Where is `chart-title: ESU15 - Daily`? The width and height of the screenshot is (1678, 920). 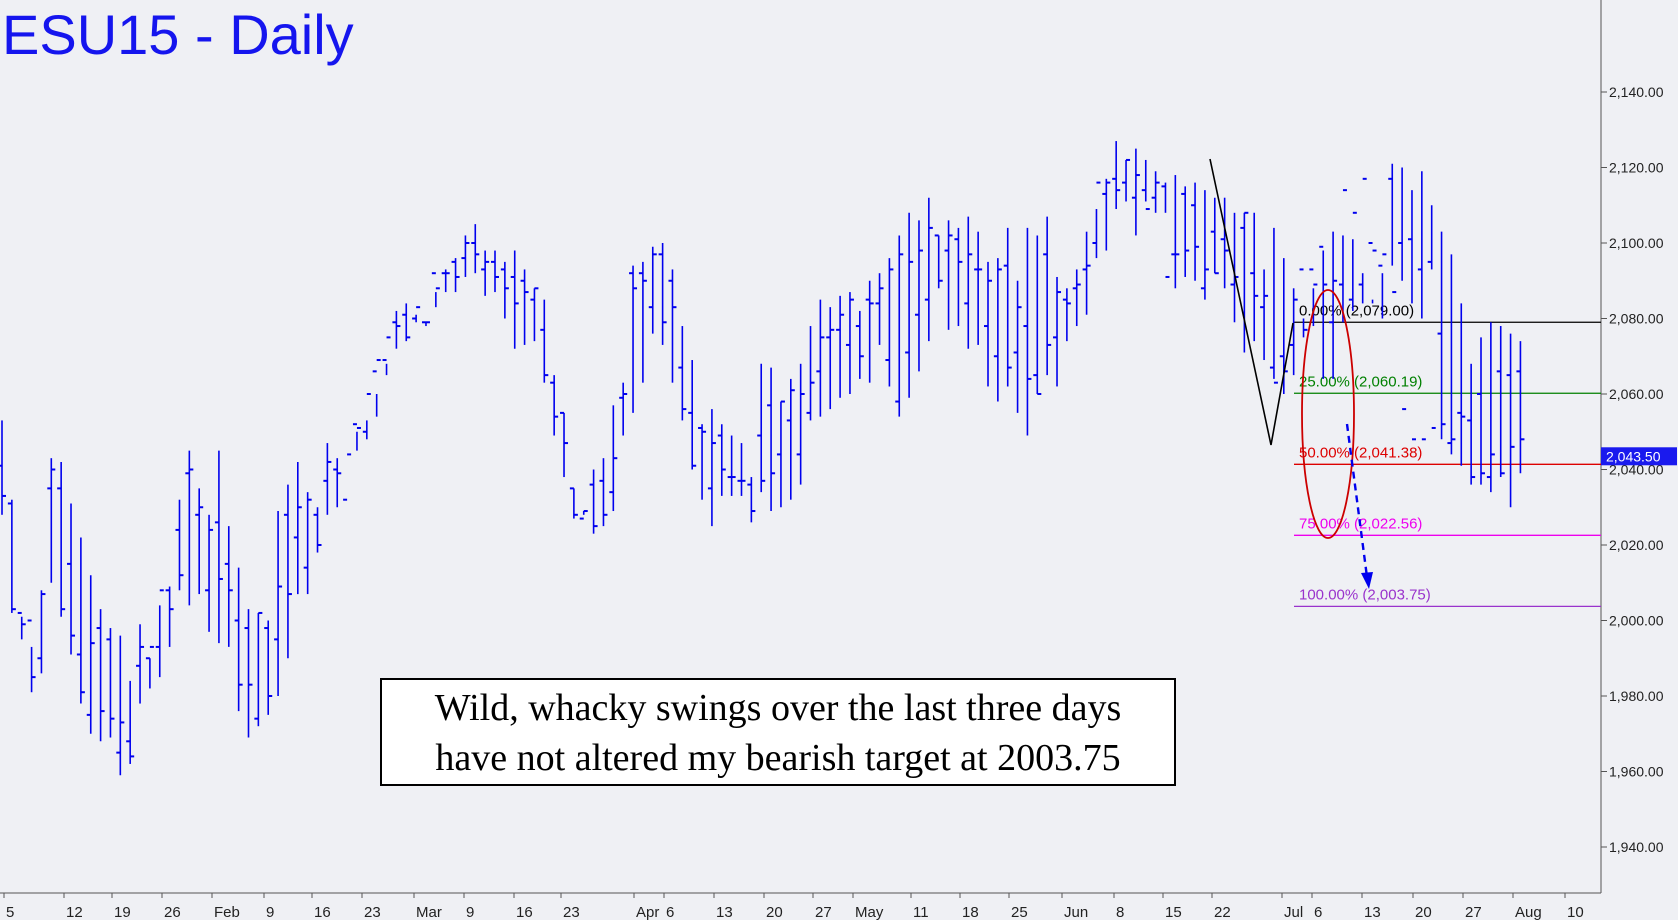 chart-title: ESU15 - Daily is located at coordinates (178, 34).